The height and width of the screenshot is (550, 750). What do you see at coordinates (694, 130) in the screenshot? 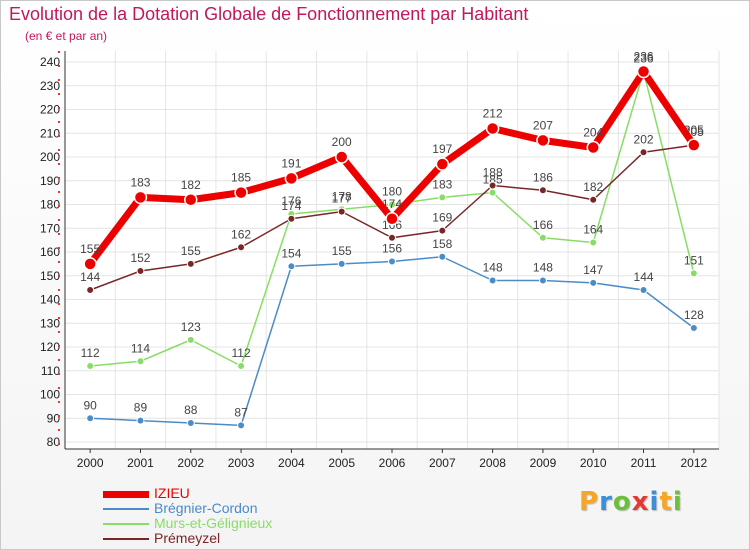
I see `data-label: 205` at bounding box center [694, 130].